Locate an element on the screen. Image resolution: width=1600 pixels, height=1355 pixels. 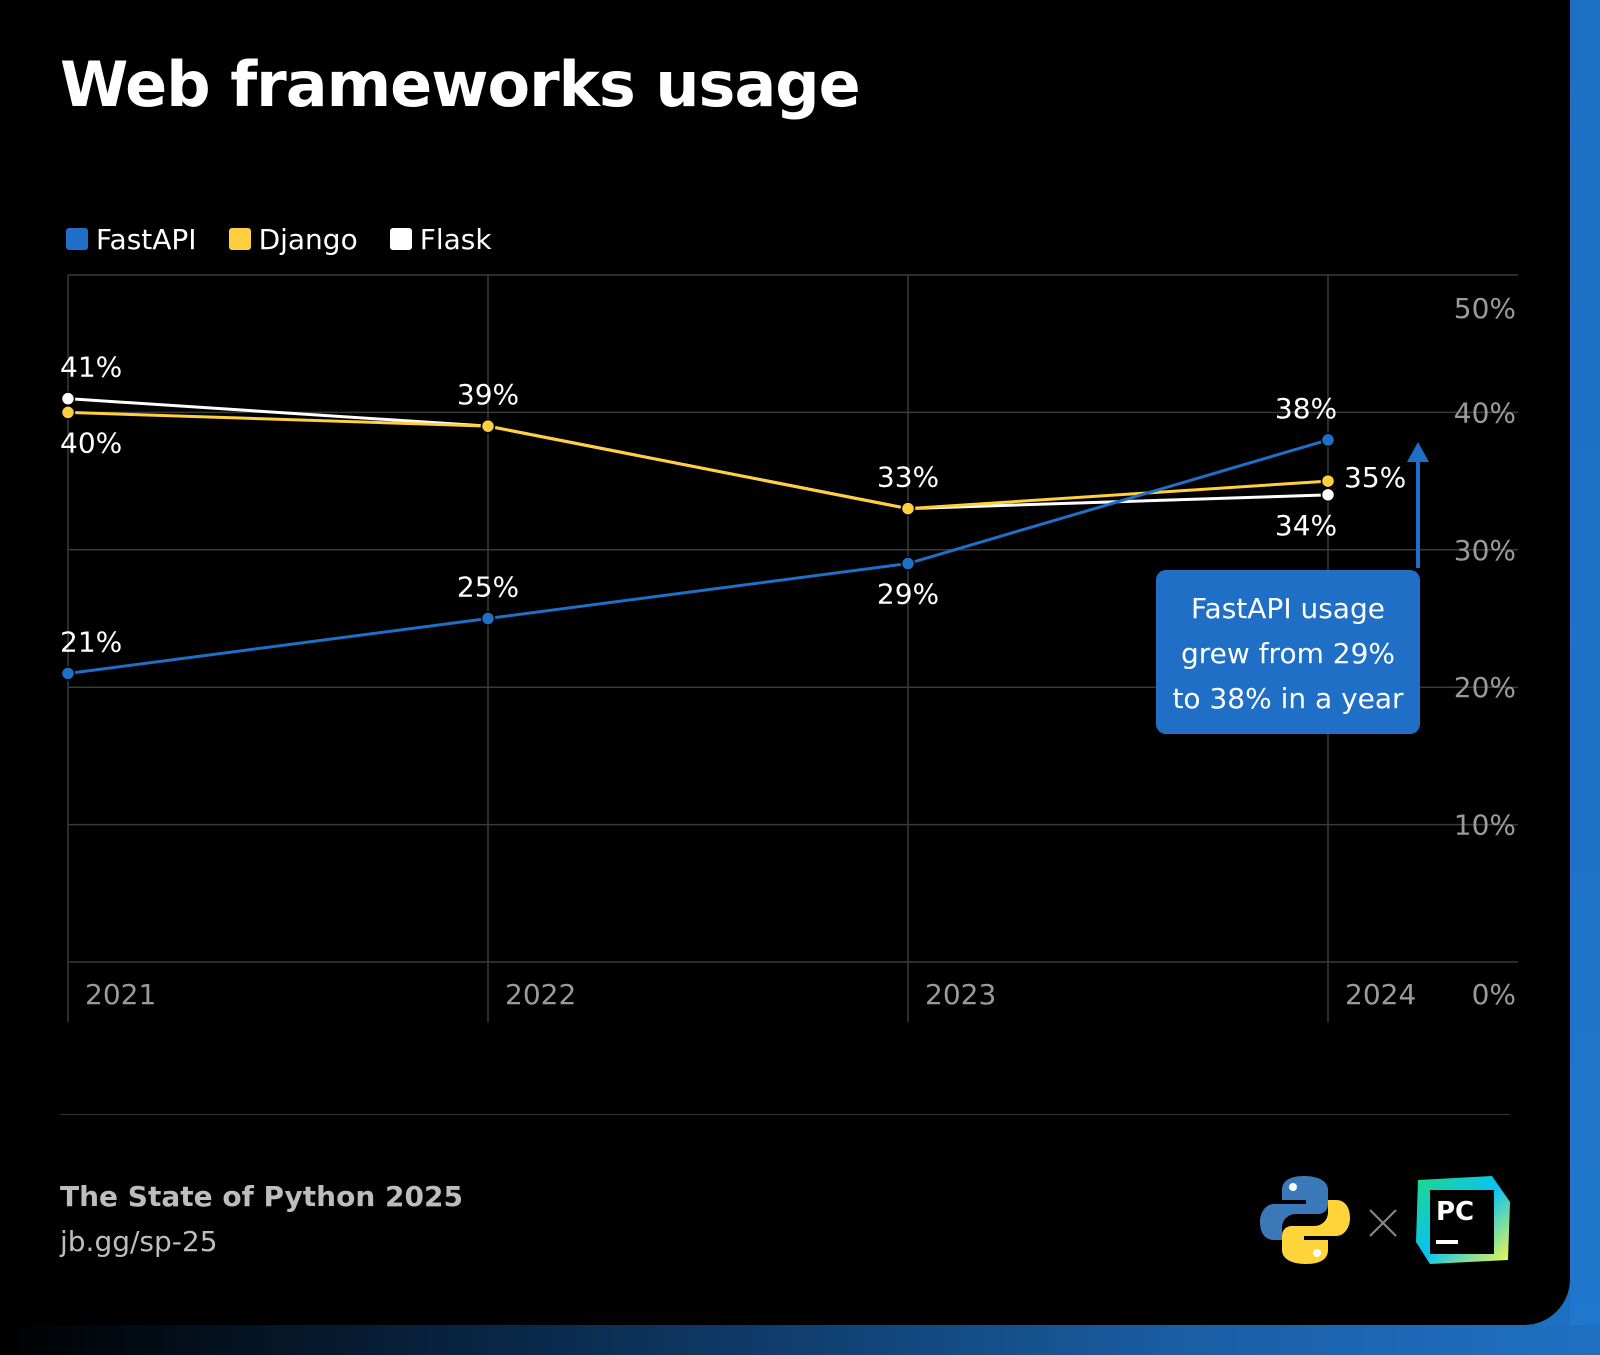
right-accent is located at coordinates (1585, 677).